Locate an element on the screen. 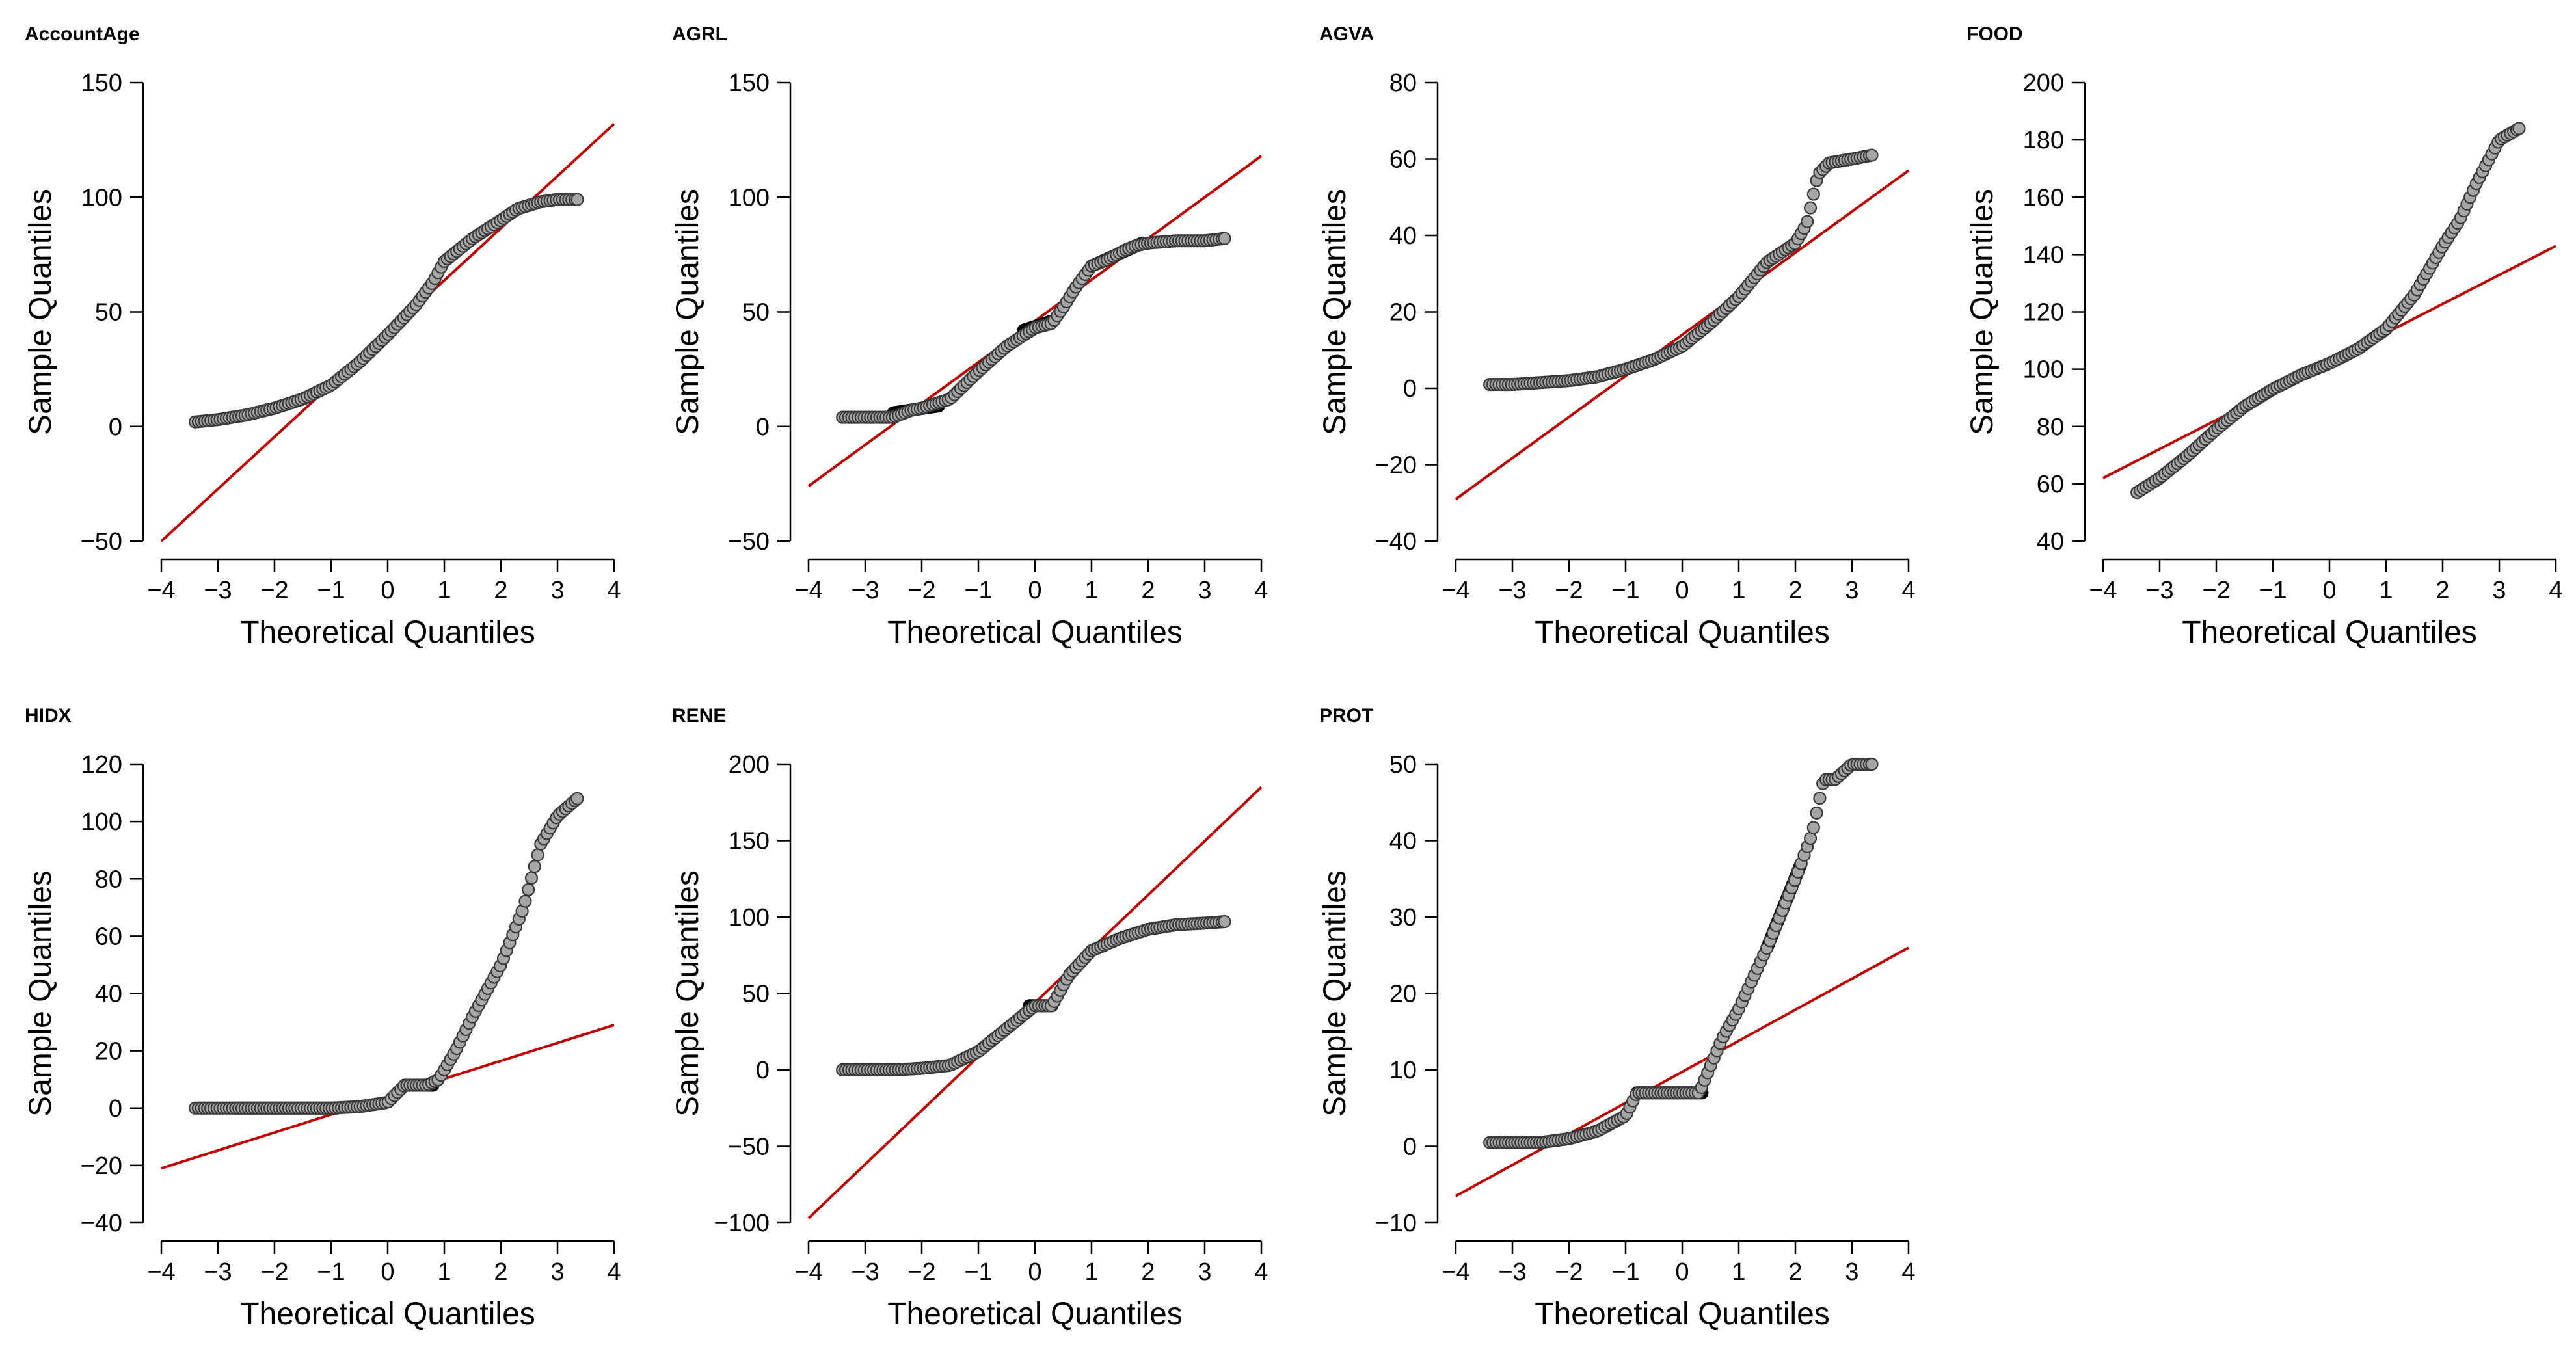  y-tick-label: 140 is located at coordinates (2043, 255).